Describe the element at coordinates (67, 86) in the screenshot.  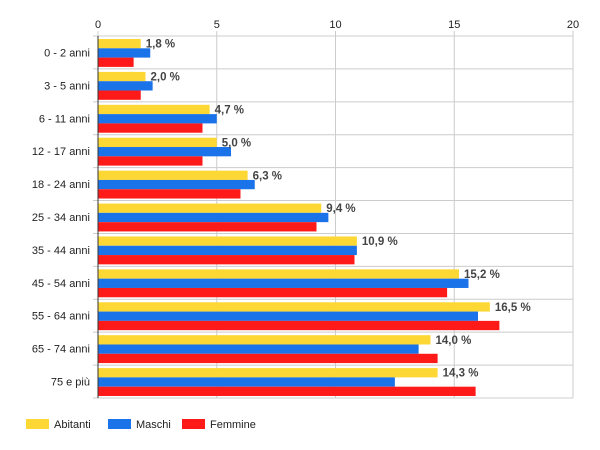
I see `category-label: 3 - 5 anni` at that location.